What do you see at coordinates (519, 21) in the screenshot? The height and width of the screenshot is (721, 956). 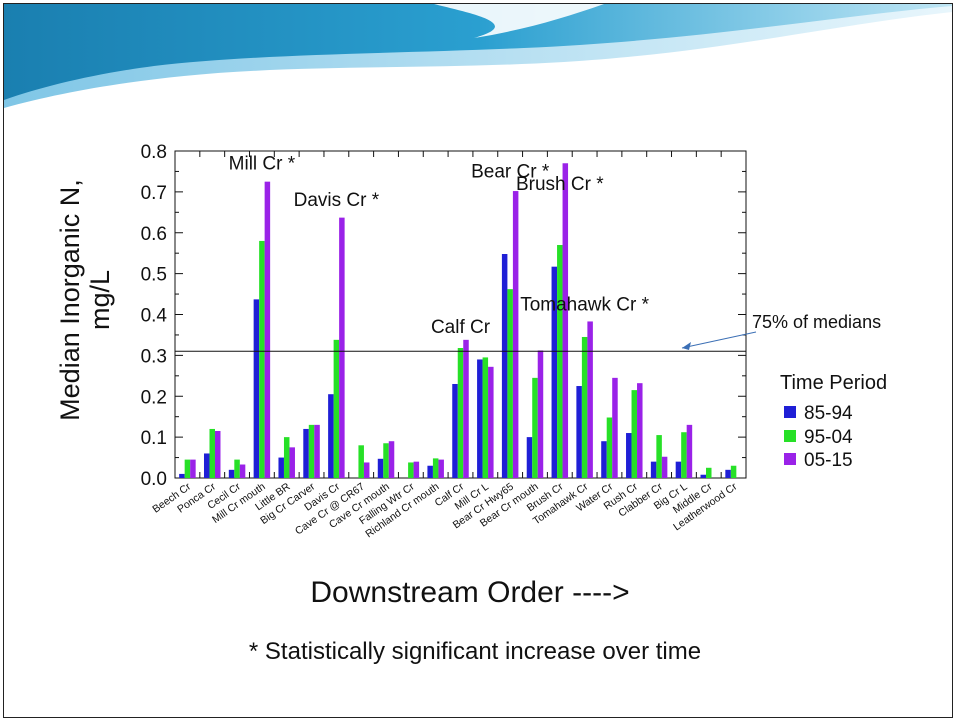 I see `banner-white-swoosh` at bounding box center [519, 21].